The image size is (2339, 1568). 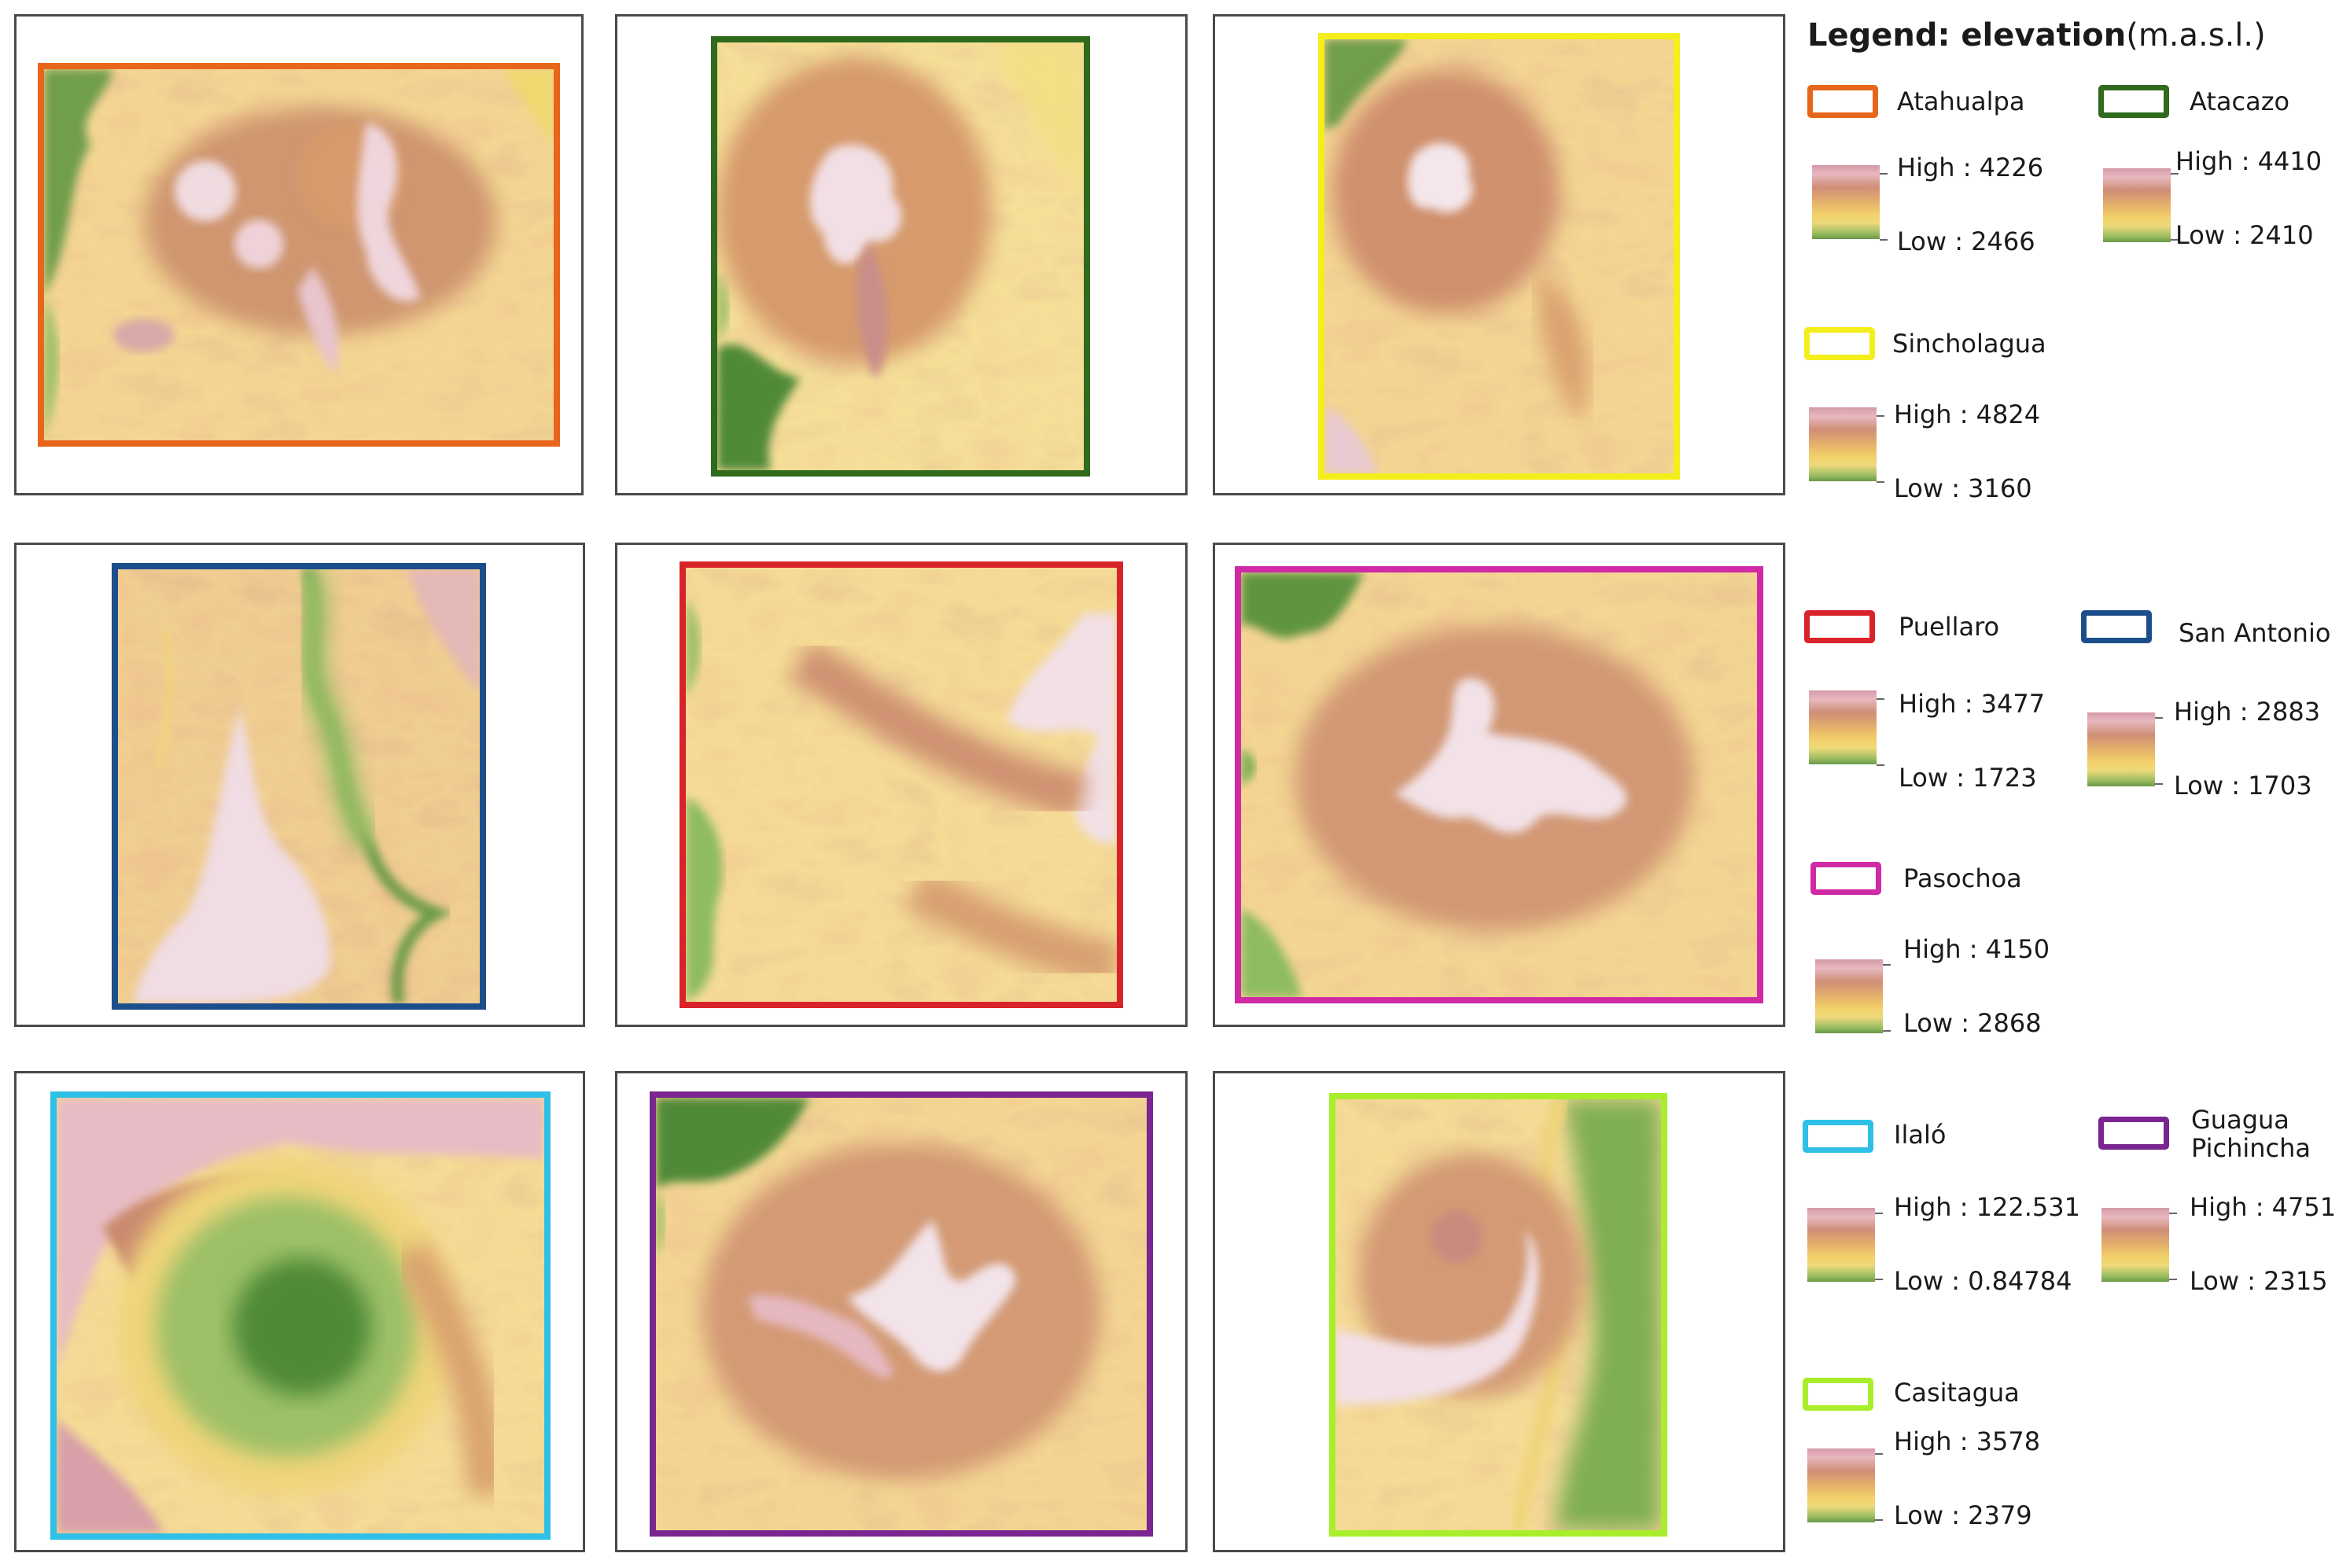 I want to click on legend-name: Pasochoa, so click(x=1962, y=878).